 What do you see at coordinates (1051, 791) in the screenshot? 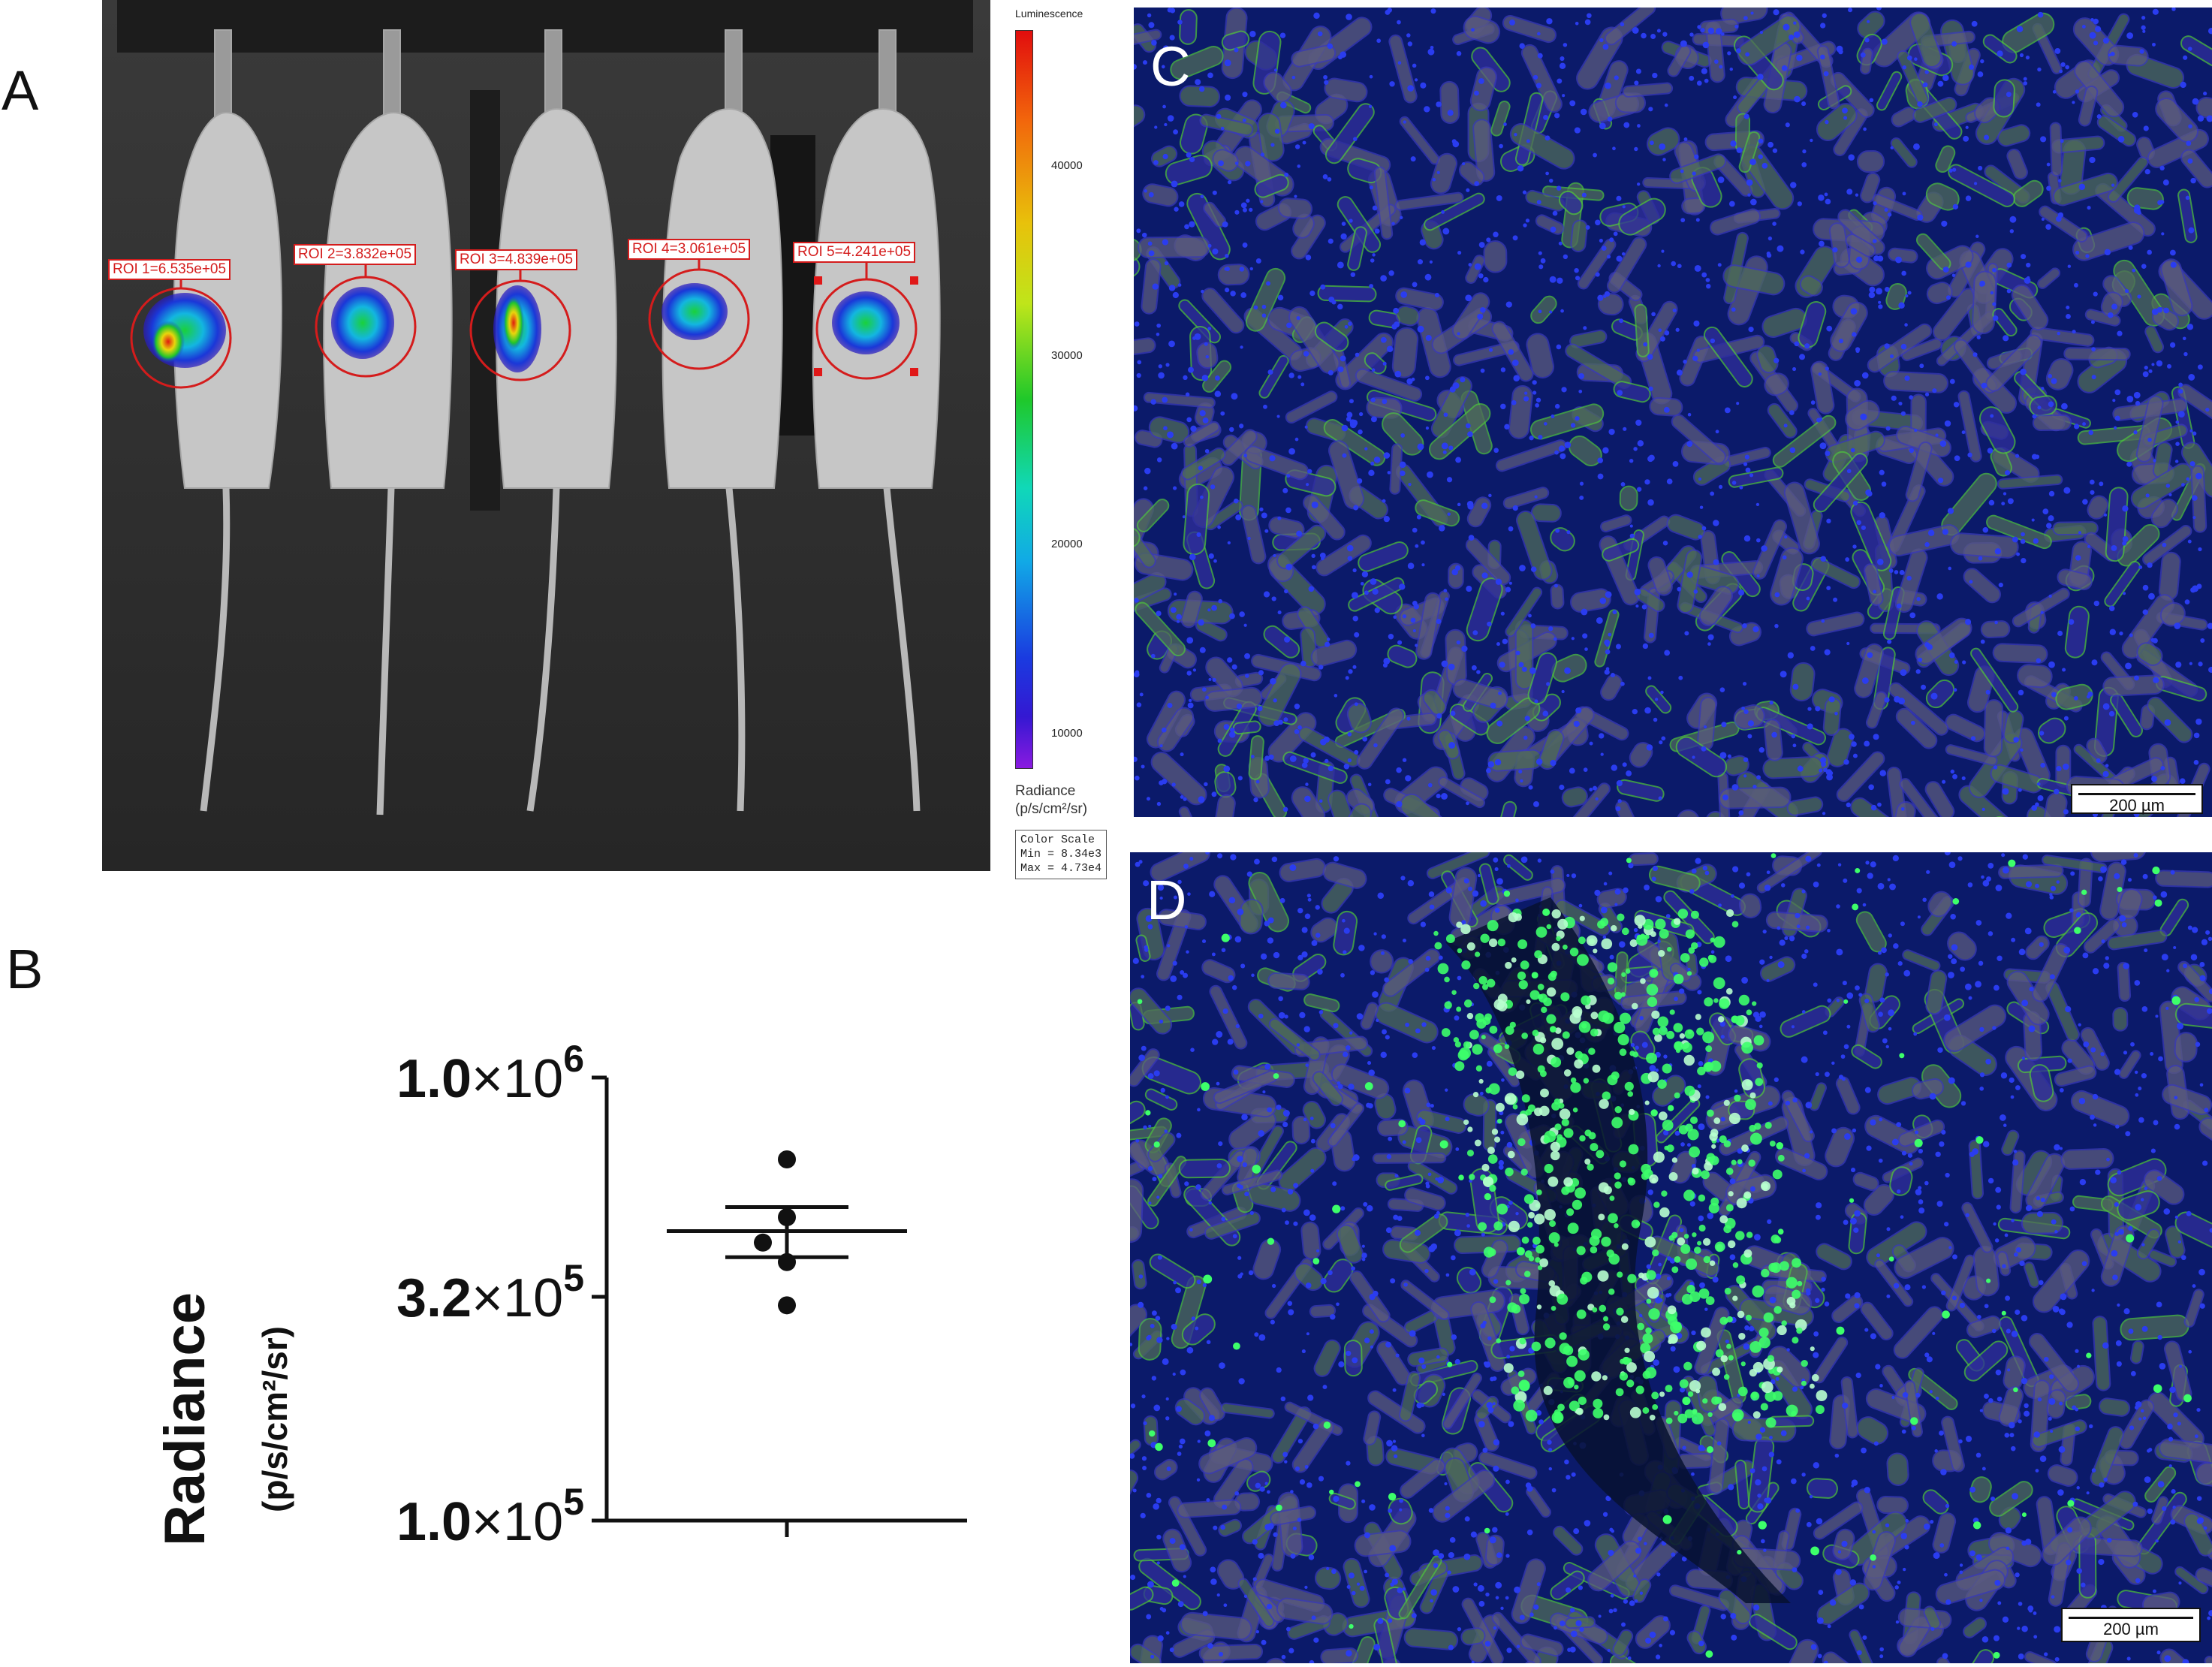
I see `colorbar-unit-line-1: Radiance` at bounding box center [1051, 791].